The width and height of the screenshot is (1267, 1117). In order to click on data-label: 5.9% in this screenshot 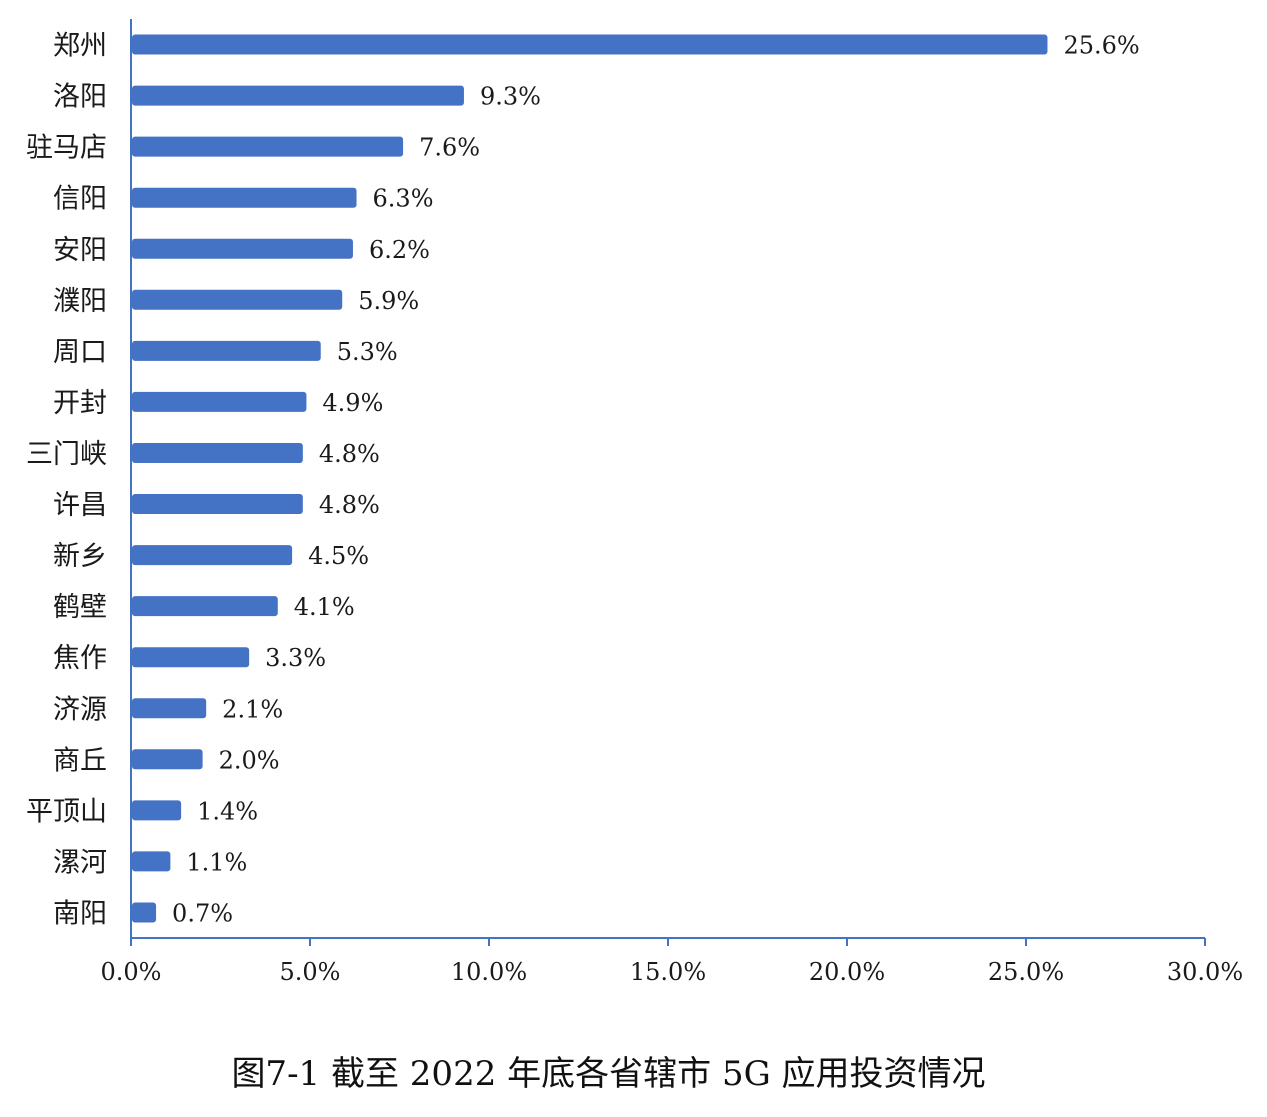, I will do `click(388, 301)`.